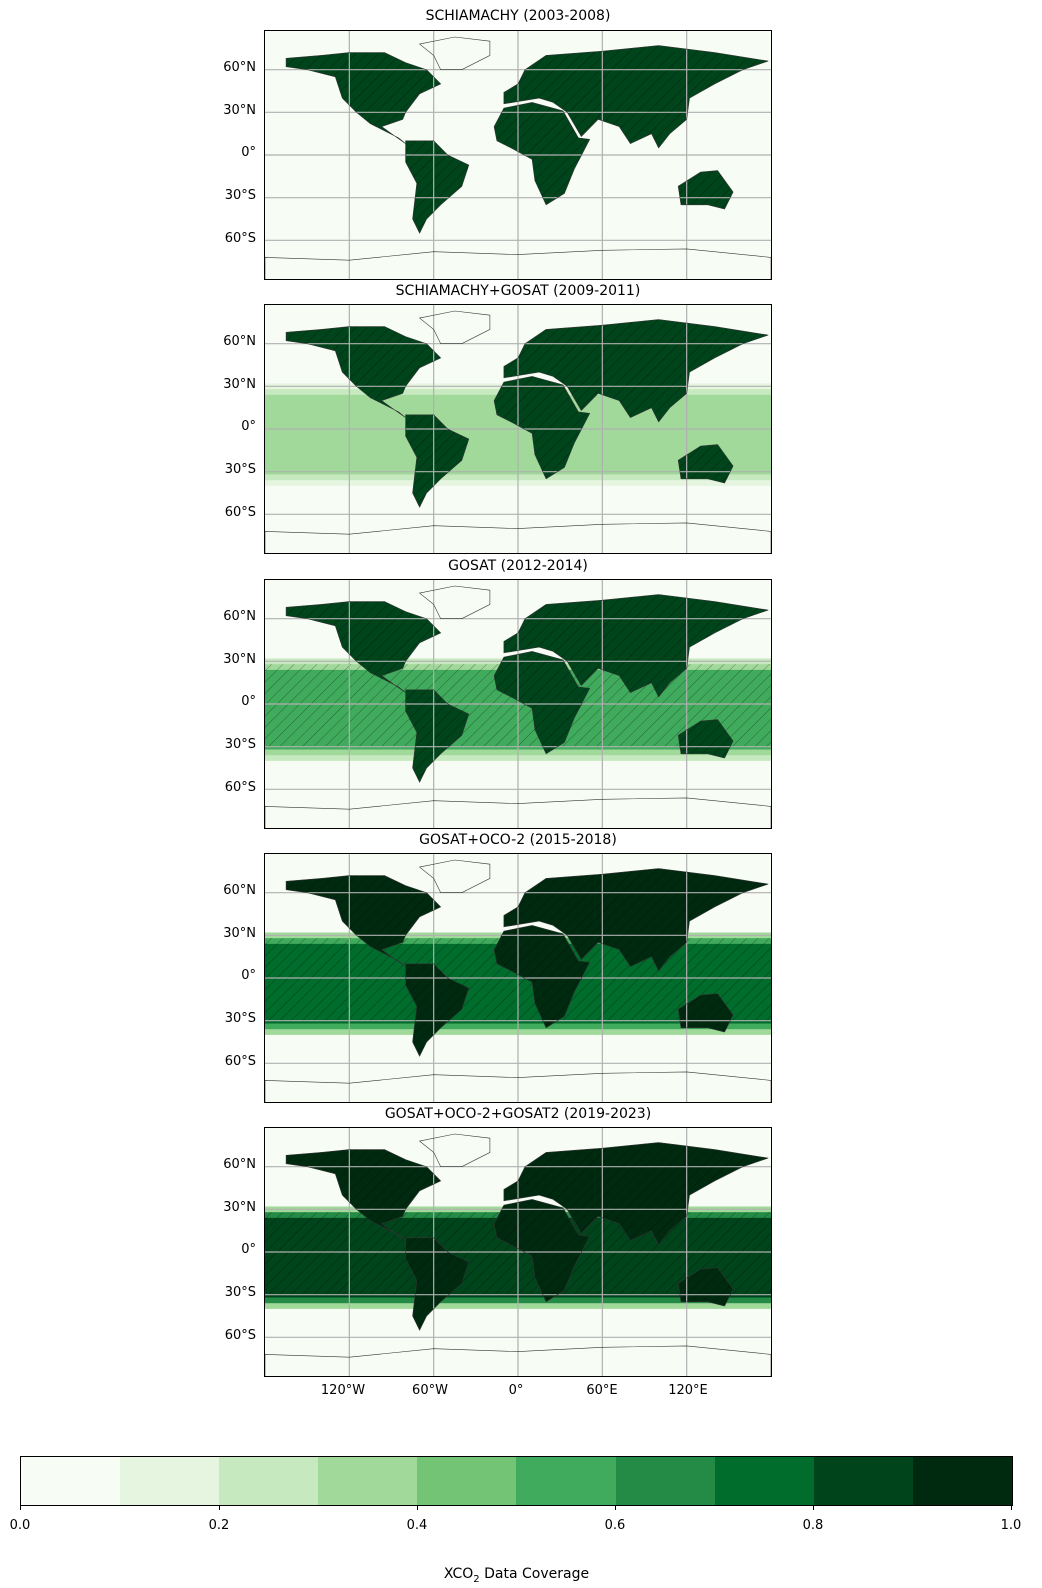 Image resolution: width=1042 pixels, height=1588 pixels. I want to click on colorbar-tick-label: 0.0, so click(20, 1525).